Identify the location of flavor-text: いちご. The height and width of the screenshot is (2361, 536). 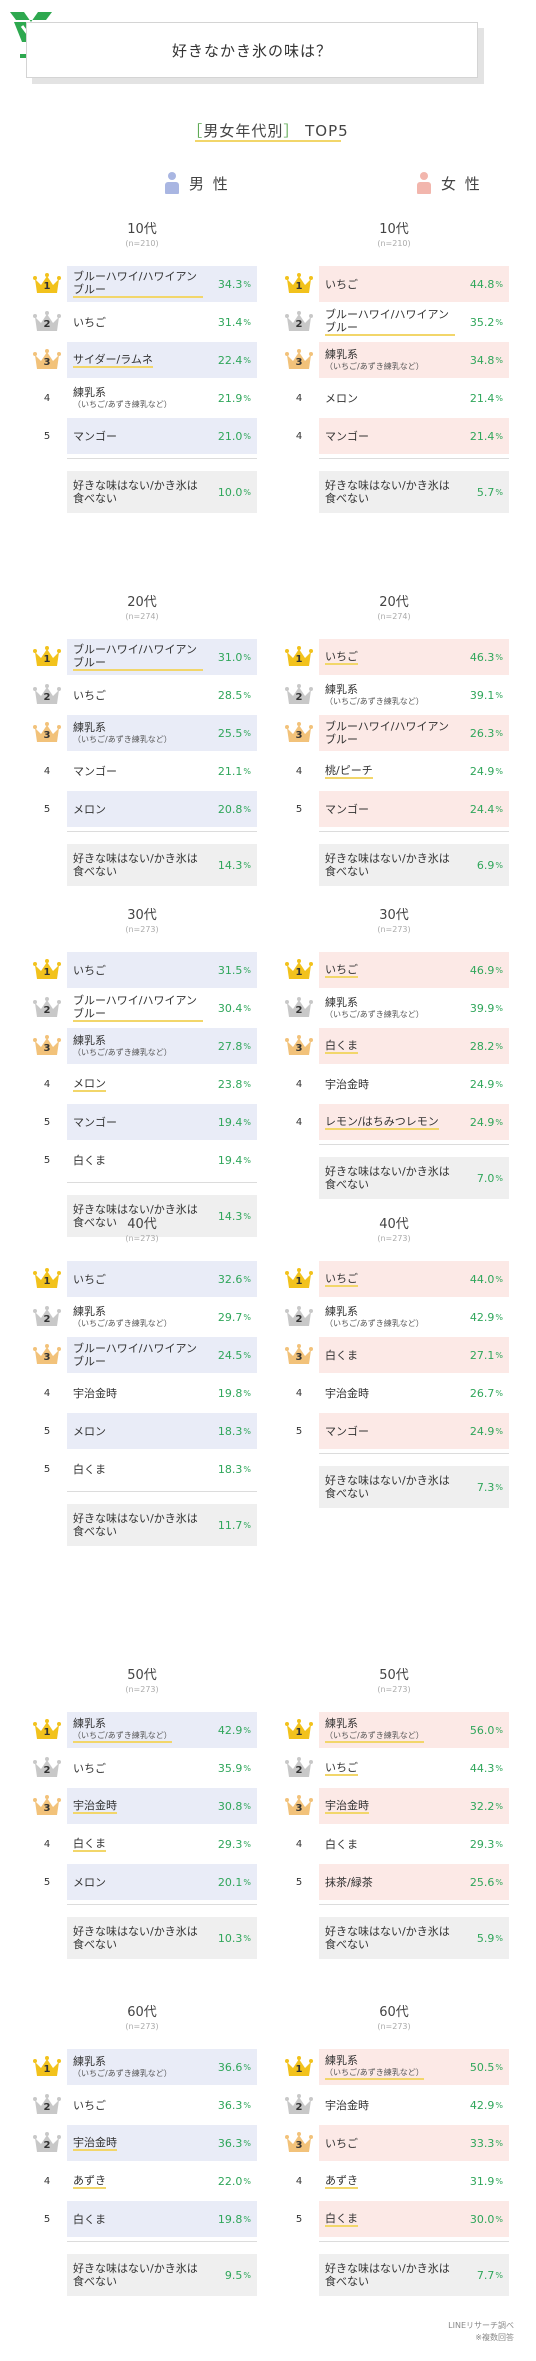
(341, 2143).